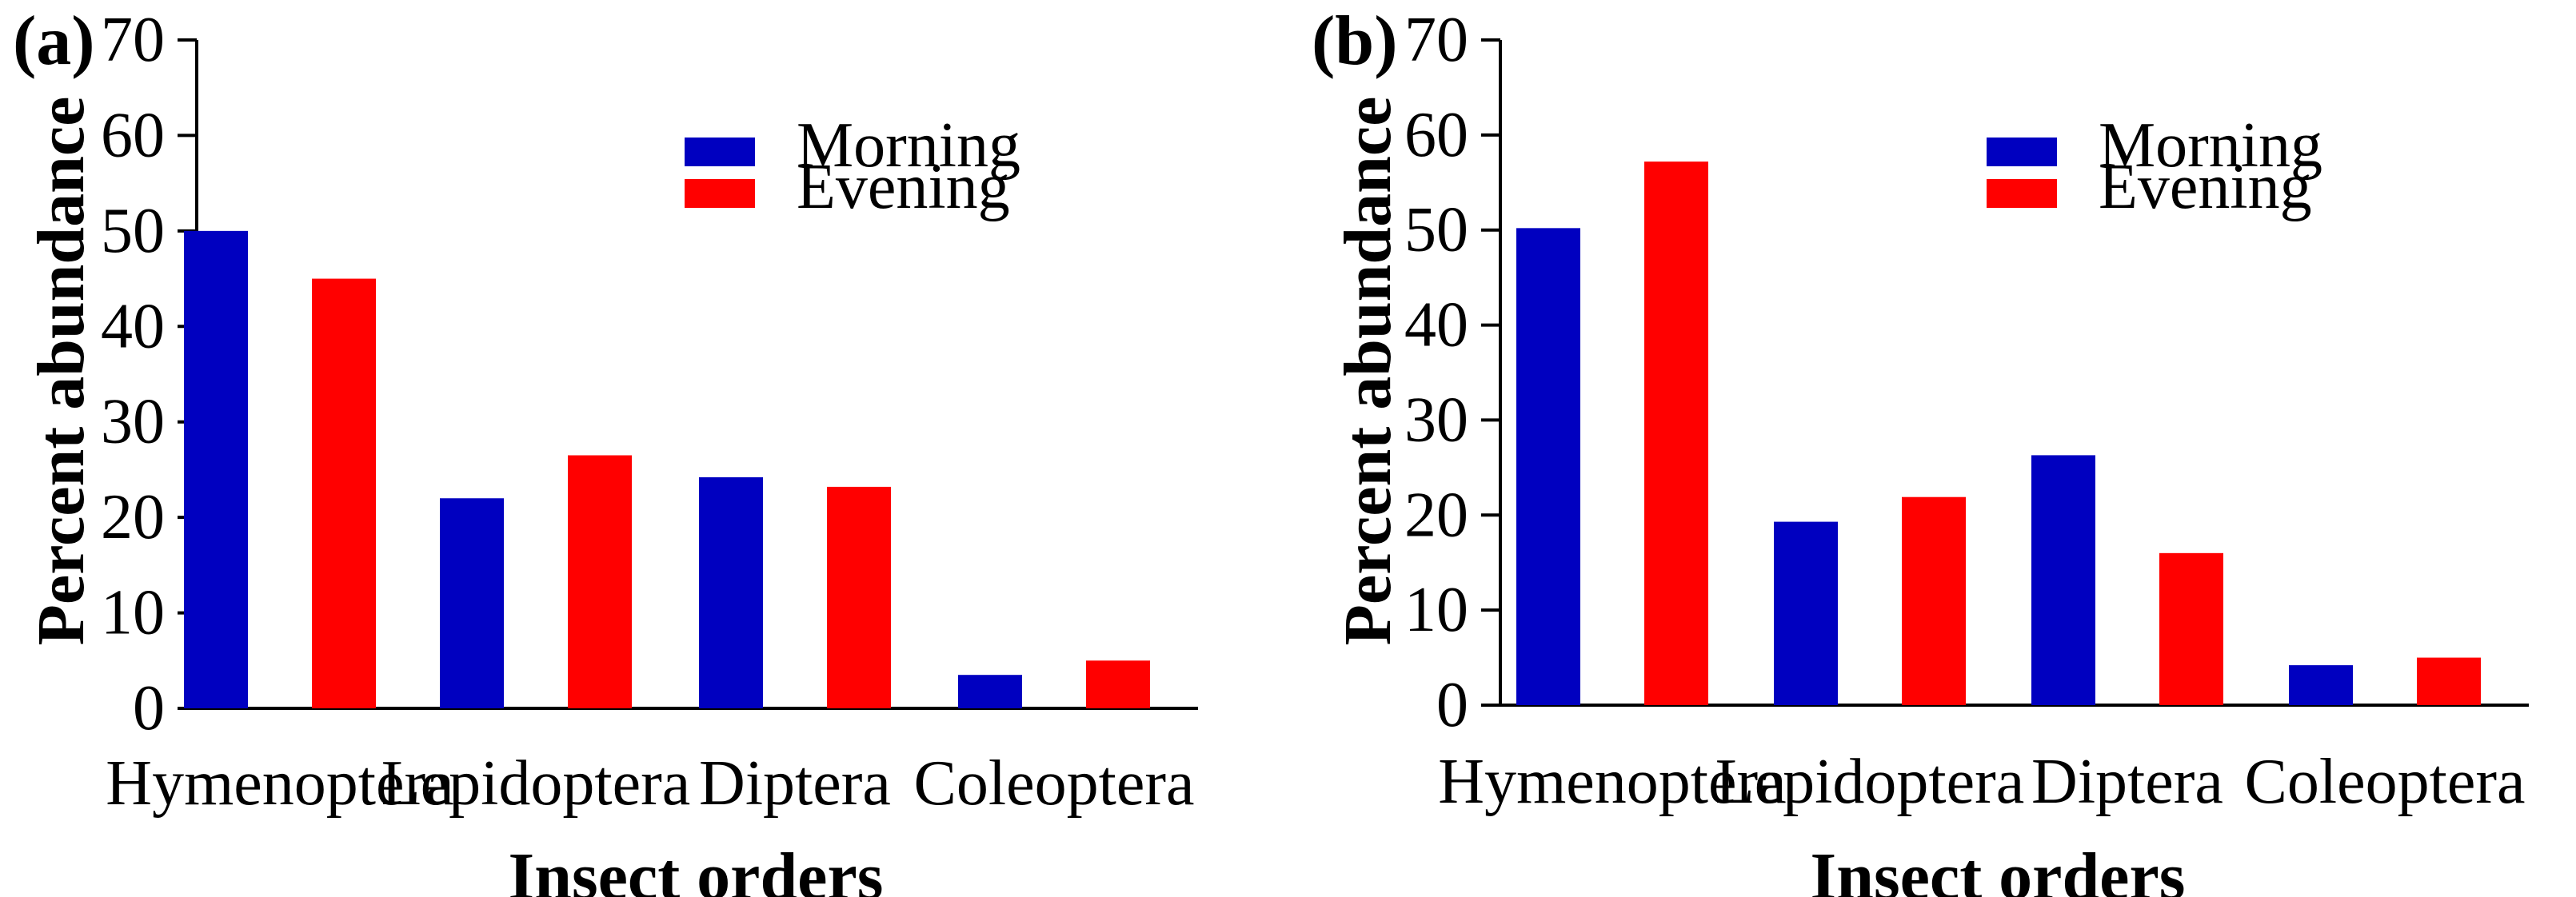 This screenshot has height=897, width=2576. What do you see at coordinates (1355, 41) in the screenshot?
I see `panel-label: (b)` at bounding box center [1355, 41].